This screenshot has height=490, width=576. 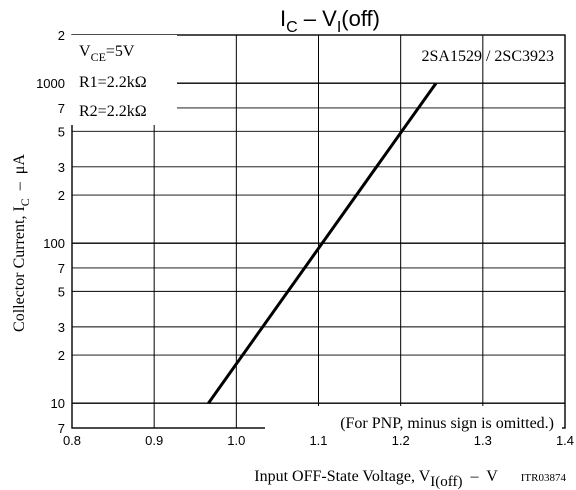 I want to click on chart-title: IC – VI(off), so click(x=330, y=21).